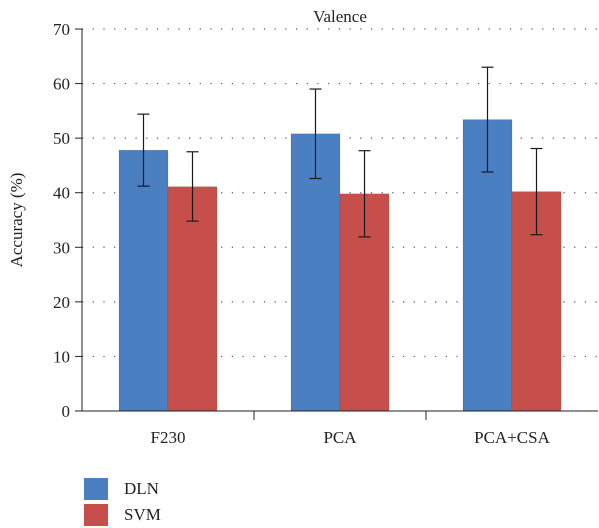  I want to click on y-tick-label-0: 0, so click(66, 411).